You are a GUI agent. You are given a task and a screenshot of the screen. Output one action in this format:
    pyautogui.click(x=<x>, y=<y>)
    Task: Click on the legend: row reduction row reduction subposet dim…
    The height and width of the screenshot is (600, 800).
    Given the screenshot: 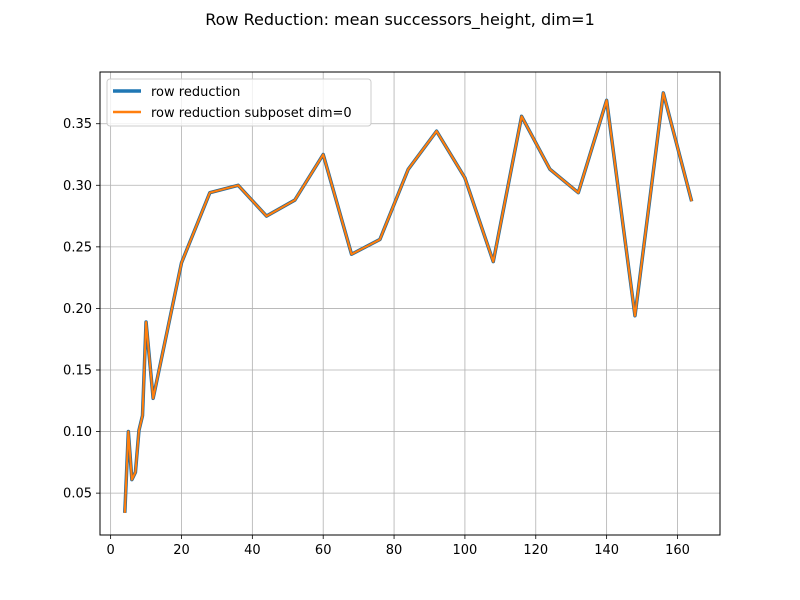 What is the action you would take?
    pyautogui.click(x=239, y=102)
    